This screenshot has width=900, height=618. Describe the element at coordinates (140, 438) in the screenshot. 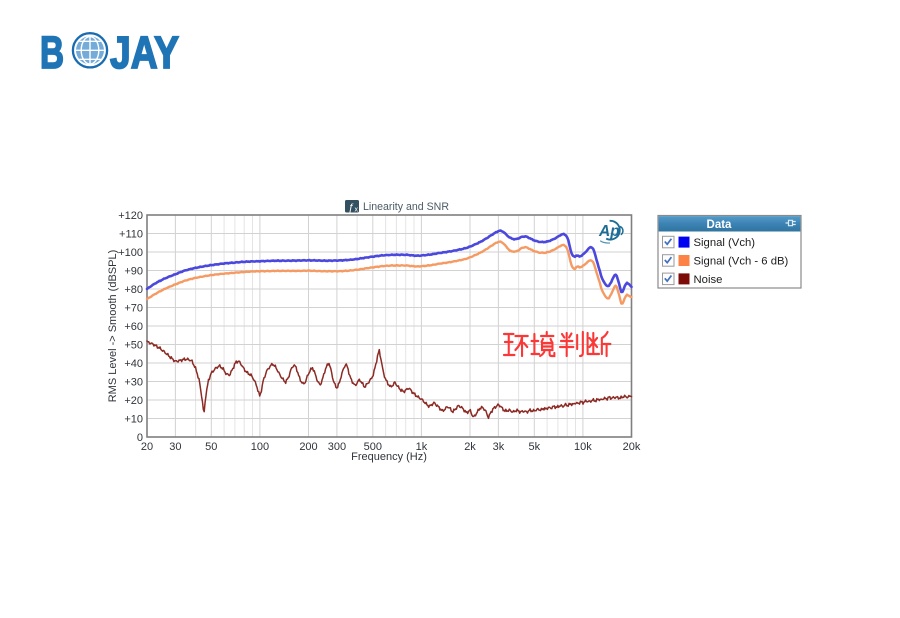

I see `svg-text: 0` at that location.